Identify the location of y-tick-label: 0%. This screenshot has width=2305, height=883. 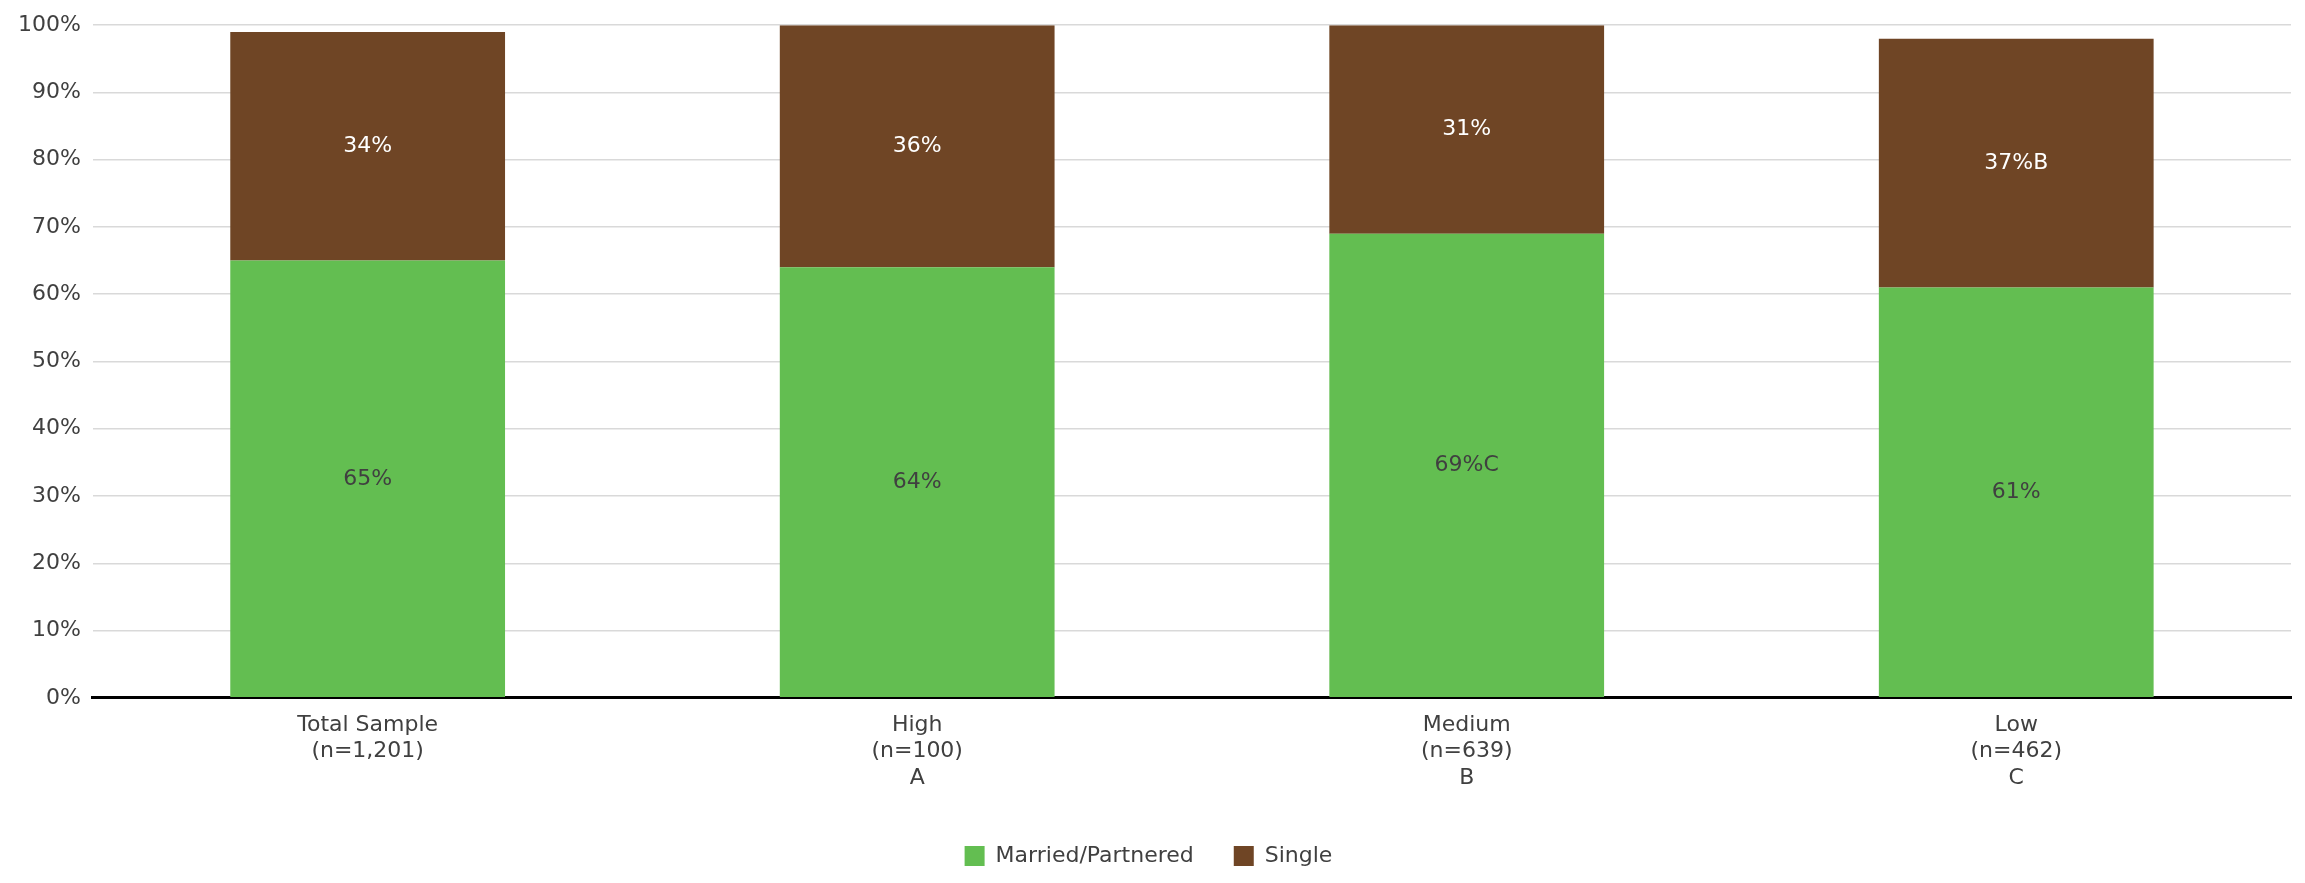
(63, 696).